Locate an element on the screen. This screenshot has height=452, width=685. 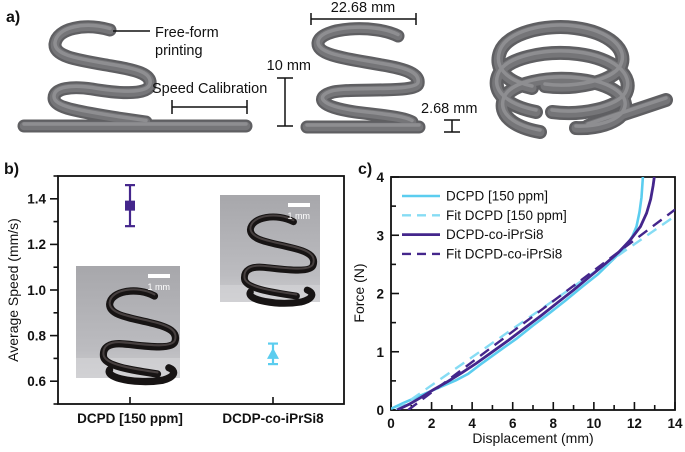
legend-label: Fit DCPD [150 ppm] is located at coordinates (506, 215).